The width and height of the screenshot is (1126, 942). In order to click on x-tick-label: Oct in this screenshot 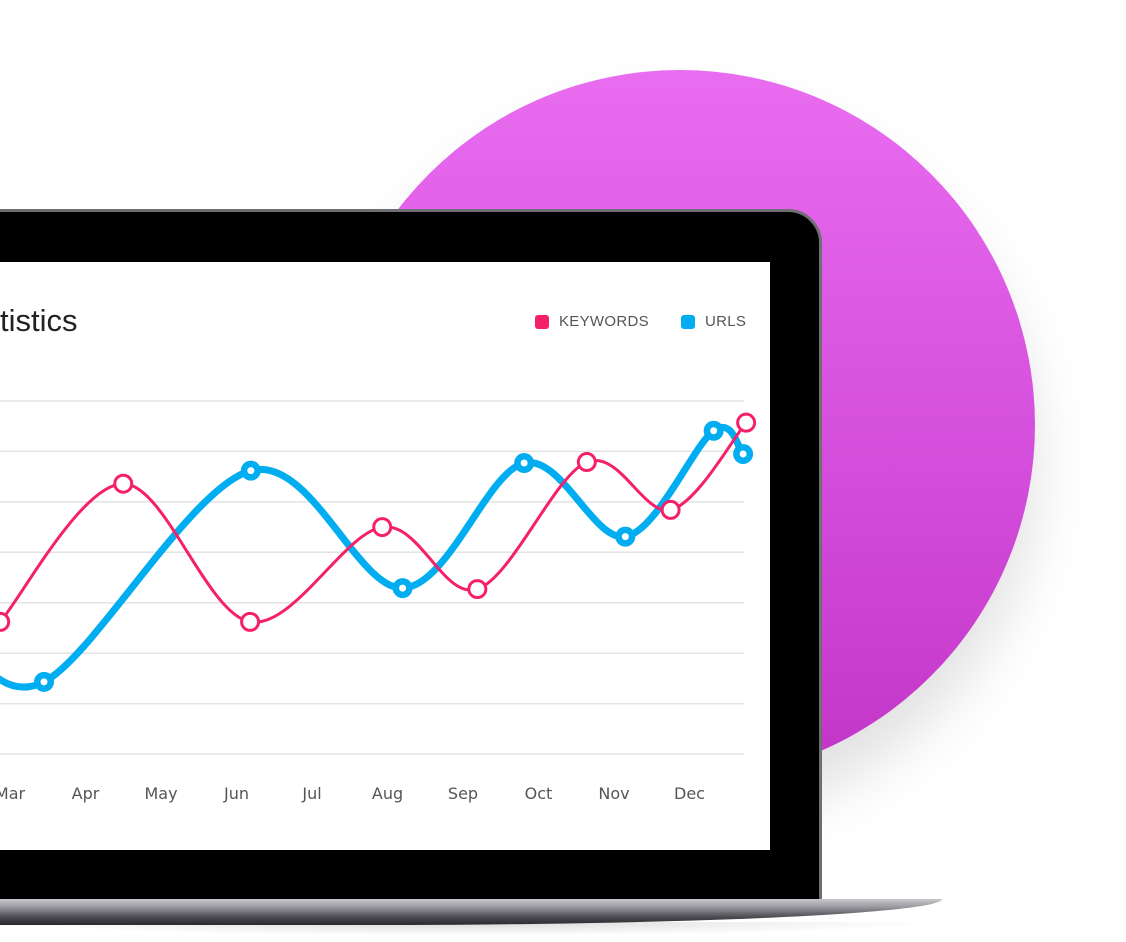, I will do `click(539, 793)`.